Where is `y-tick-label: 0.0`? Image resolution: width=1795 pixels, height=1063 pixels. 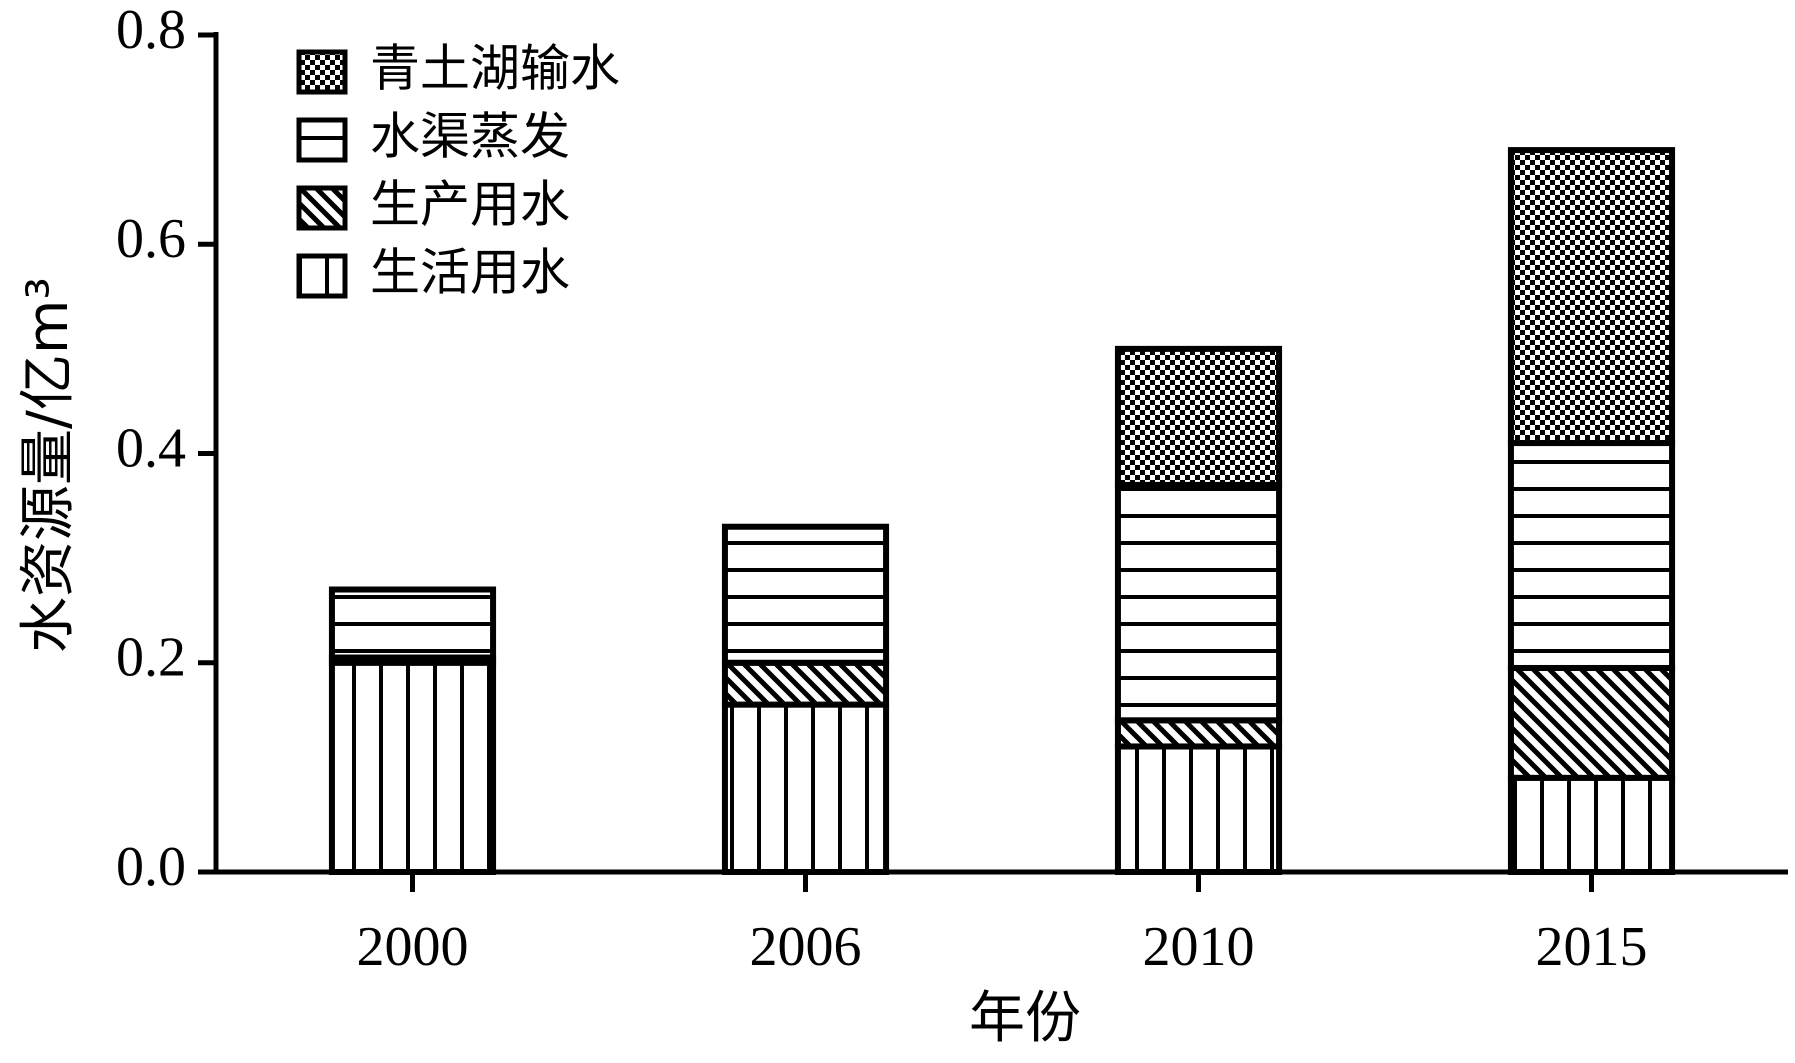 y-tick-label: 0.0 is located at coordinates (151, 867).